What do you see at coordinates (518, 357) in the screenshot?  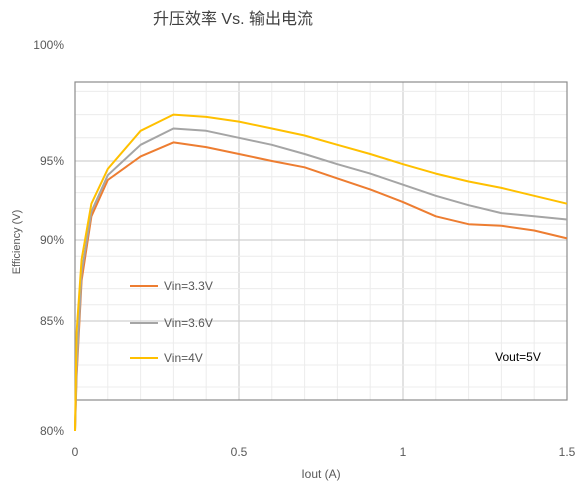 I see `vout-annotation: Vout=5V` at bounding box center [518, 357].